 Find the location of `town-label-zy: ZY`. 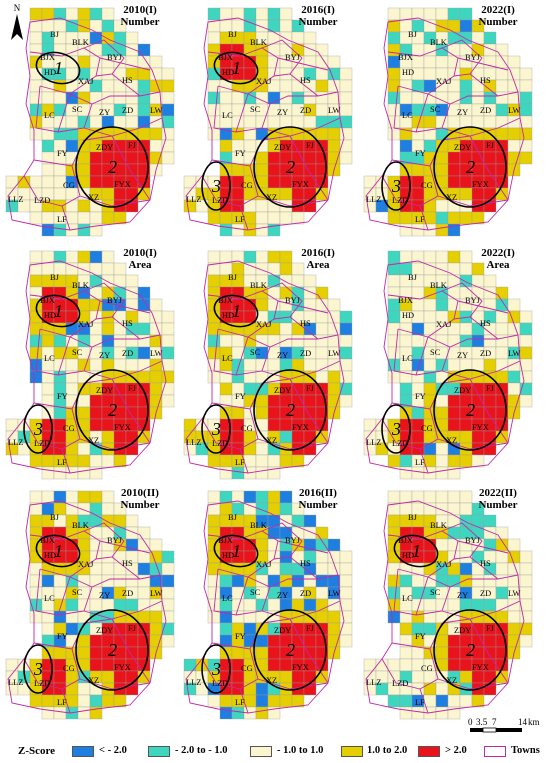

town-label-zy: ZY is located at coordinates (104, 355).